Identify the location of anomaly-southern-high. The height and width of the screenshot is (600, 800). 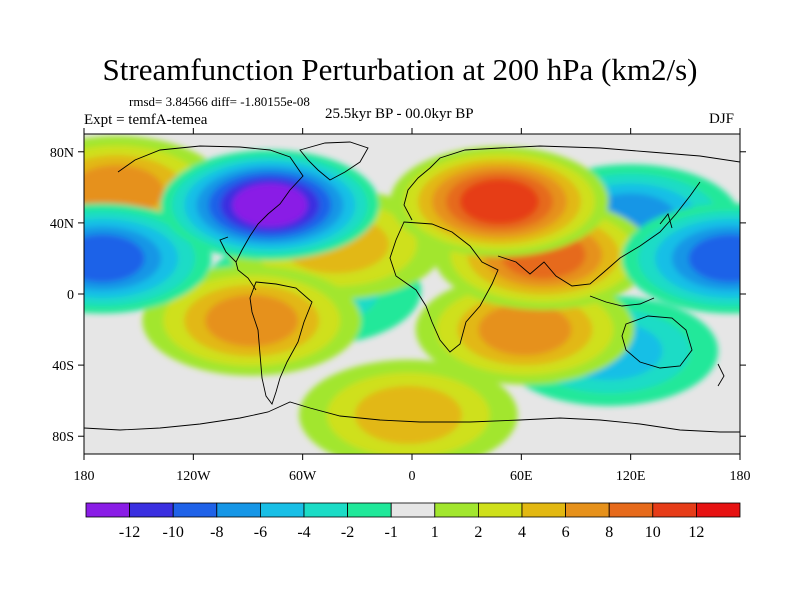
(408, 406).